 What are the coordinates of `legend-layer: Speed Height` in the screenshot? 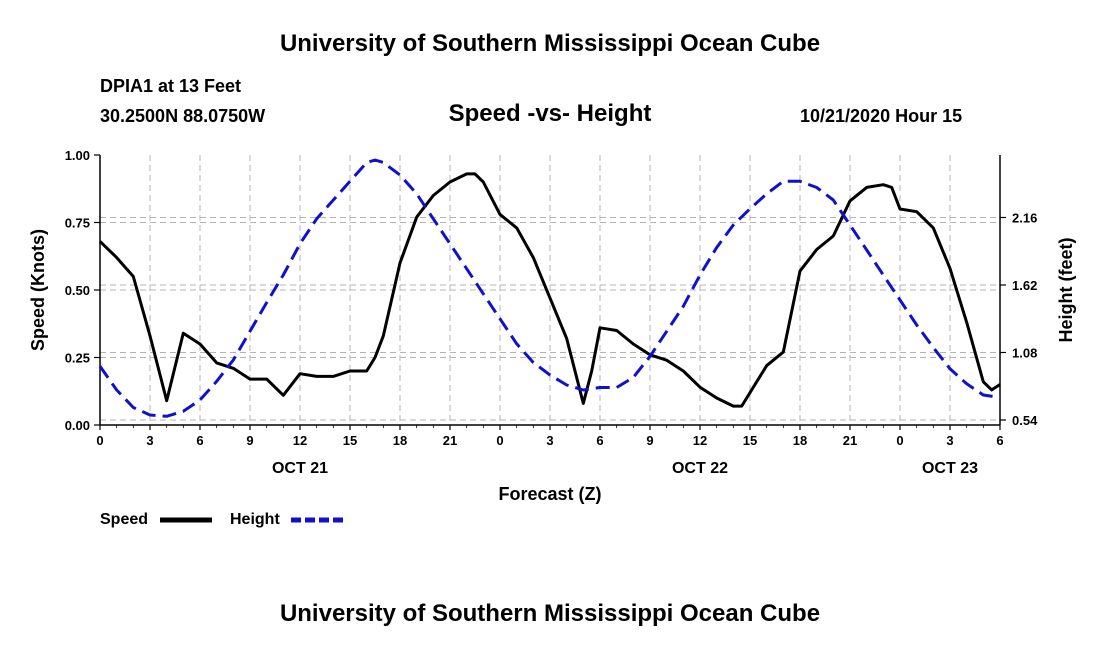 It's located at (221, 519).